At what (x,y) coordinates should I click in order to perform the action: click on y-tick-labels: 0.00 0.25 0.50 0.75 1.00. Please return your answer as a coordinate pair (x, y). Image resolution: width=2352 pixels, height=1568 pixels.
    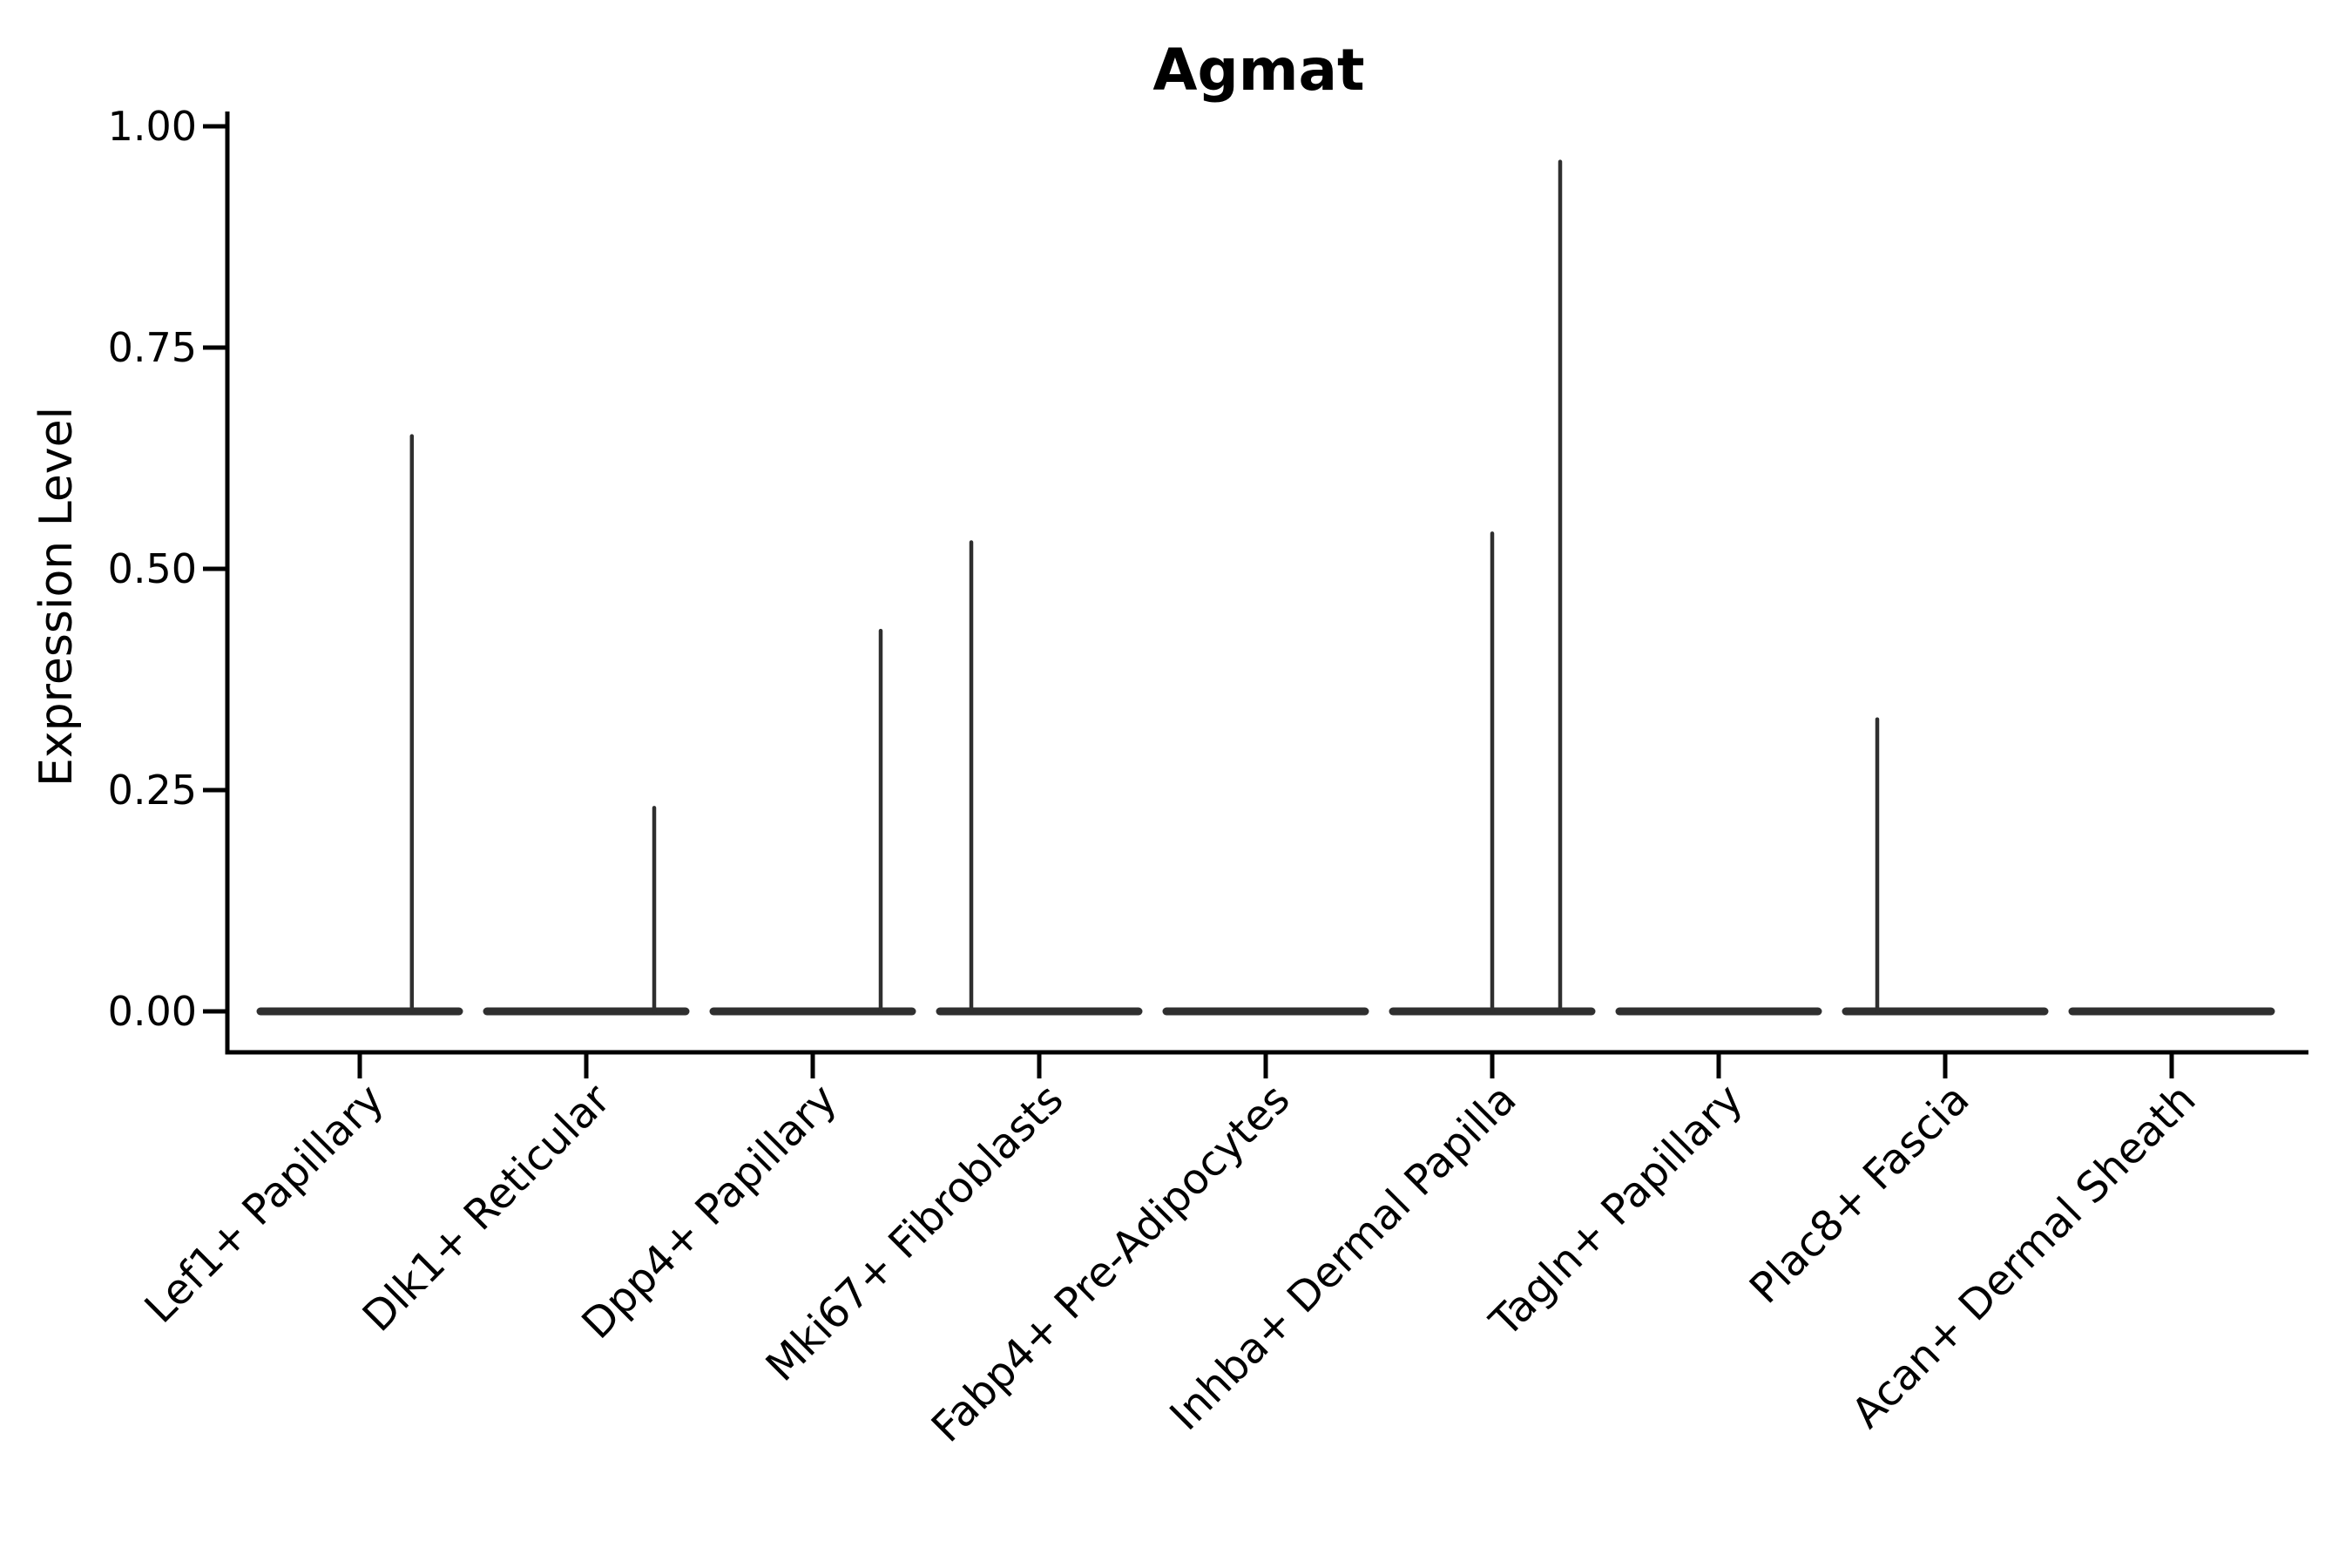
    Looking at the image, I should click on (152, 569).